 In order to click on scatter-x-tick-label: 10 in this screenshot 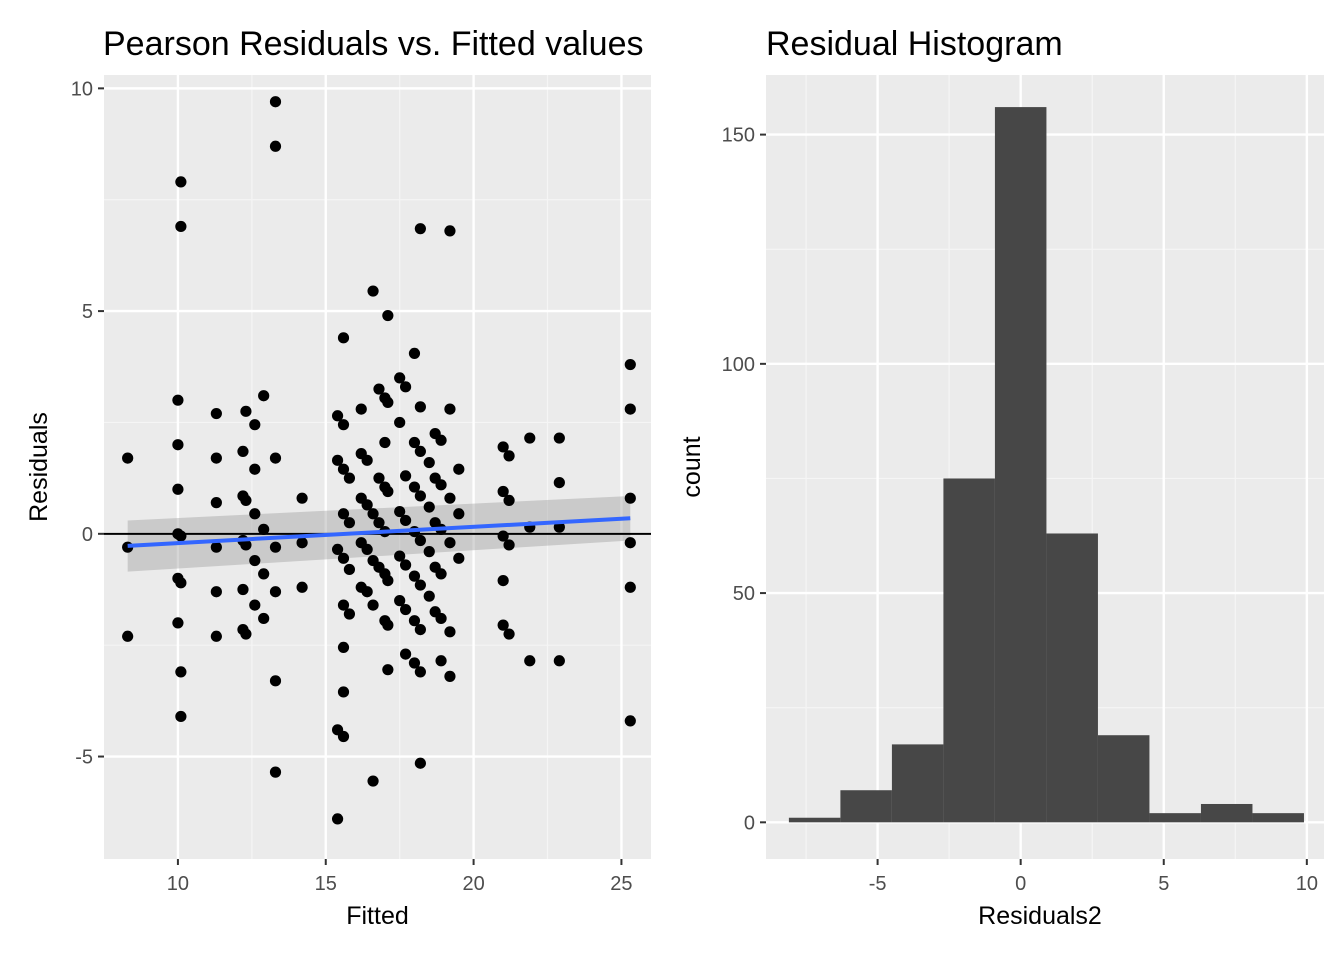, I will do `click(178, 884)`.